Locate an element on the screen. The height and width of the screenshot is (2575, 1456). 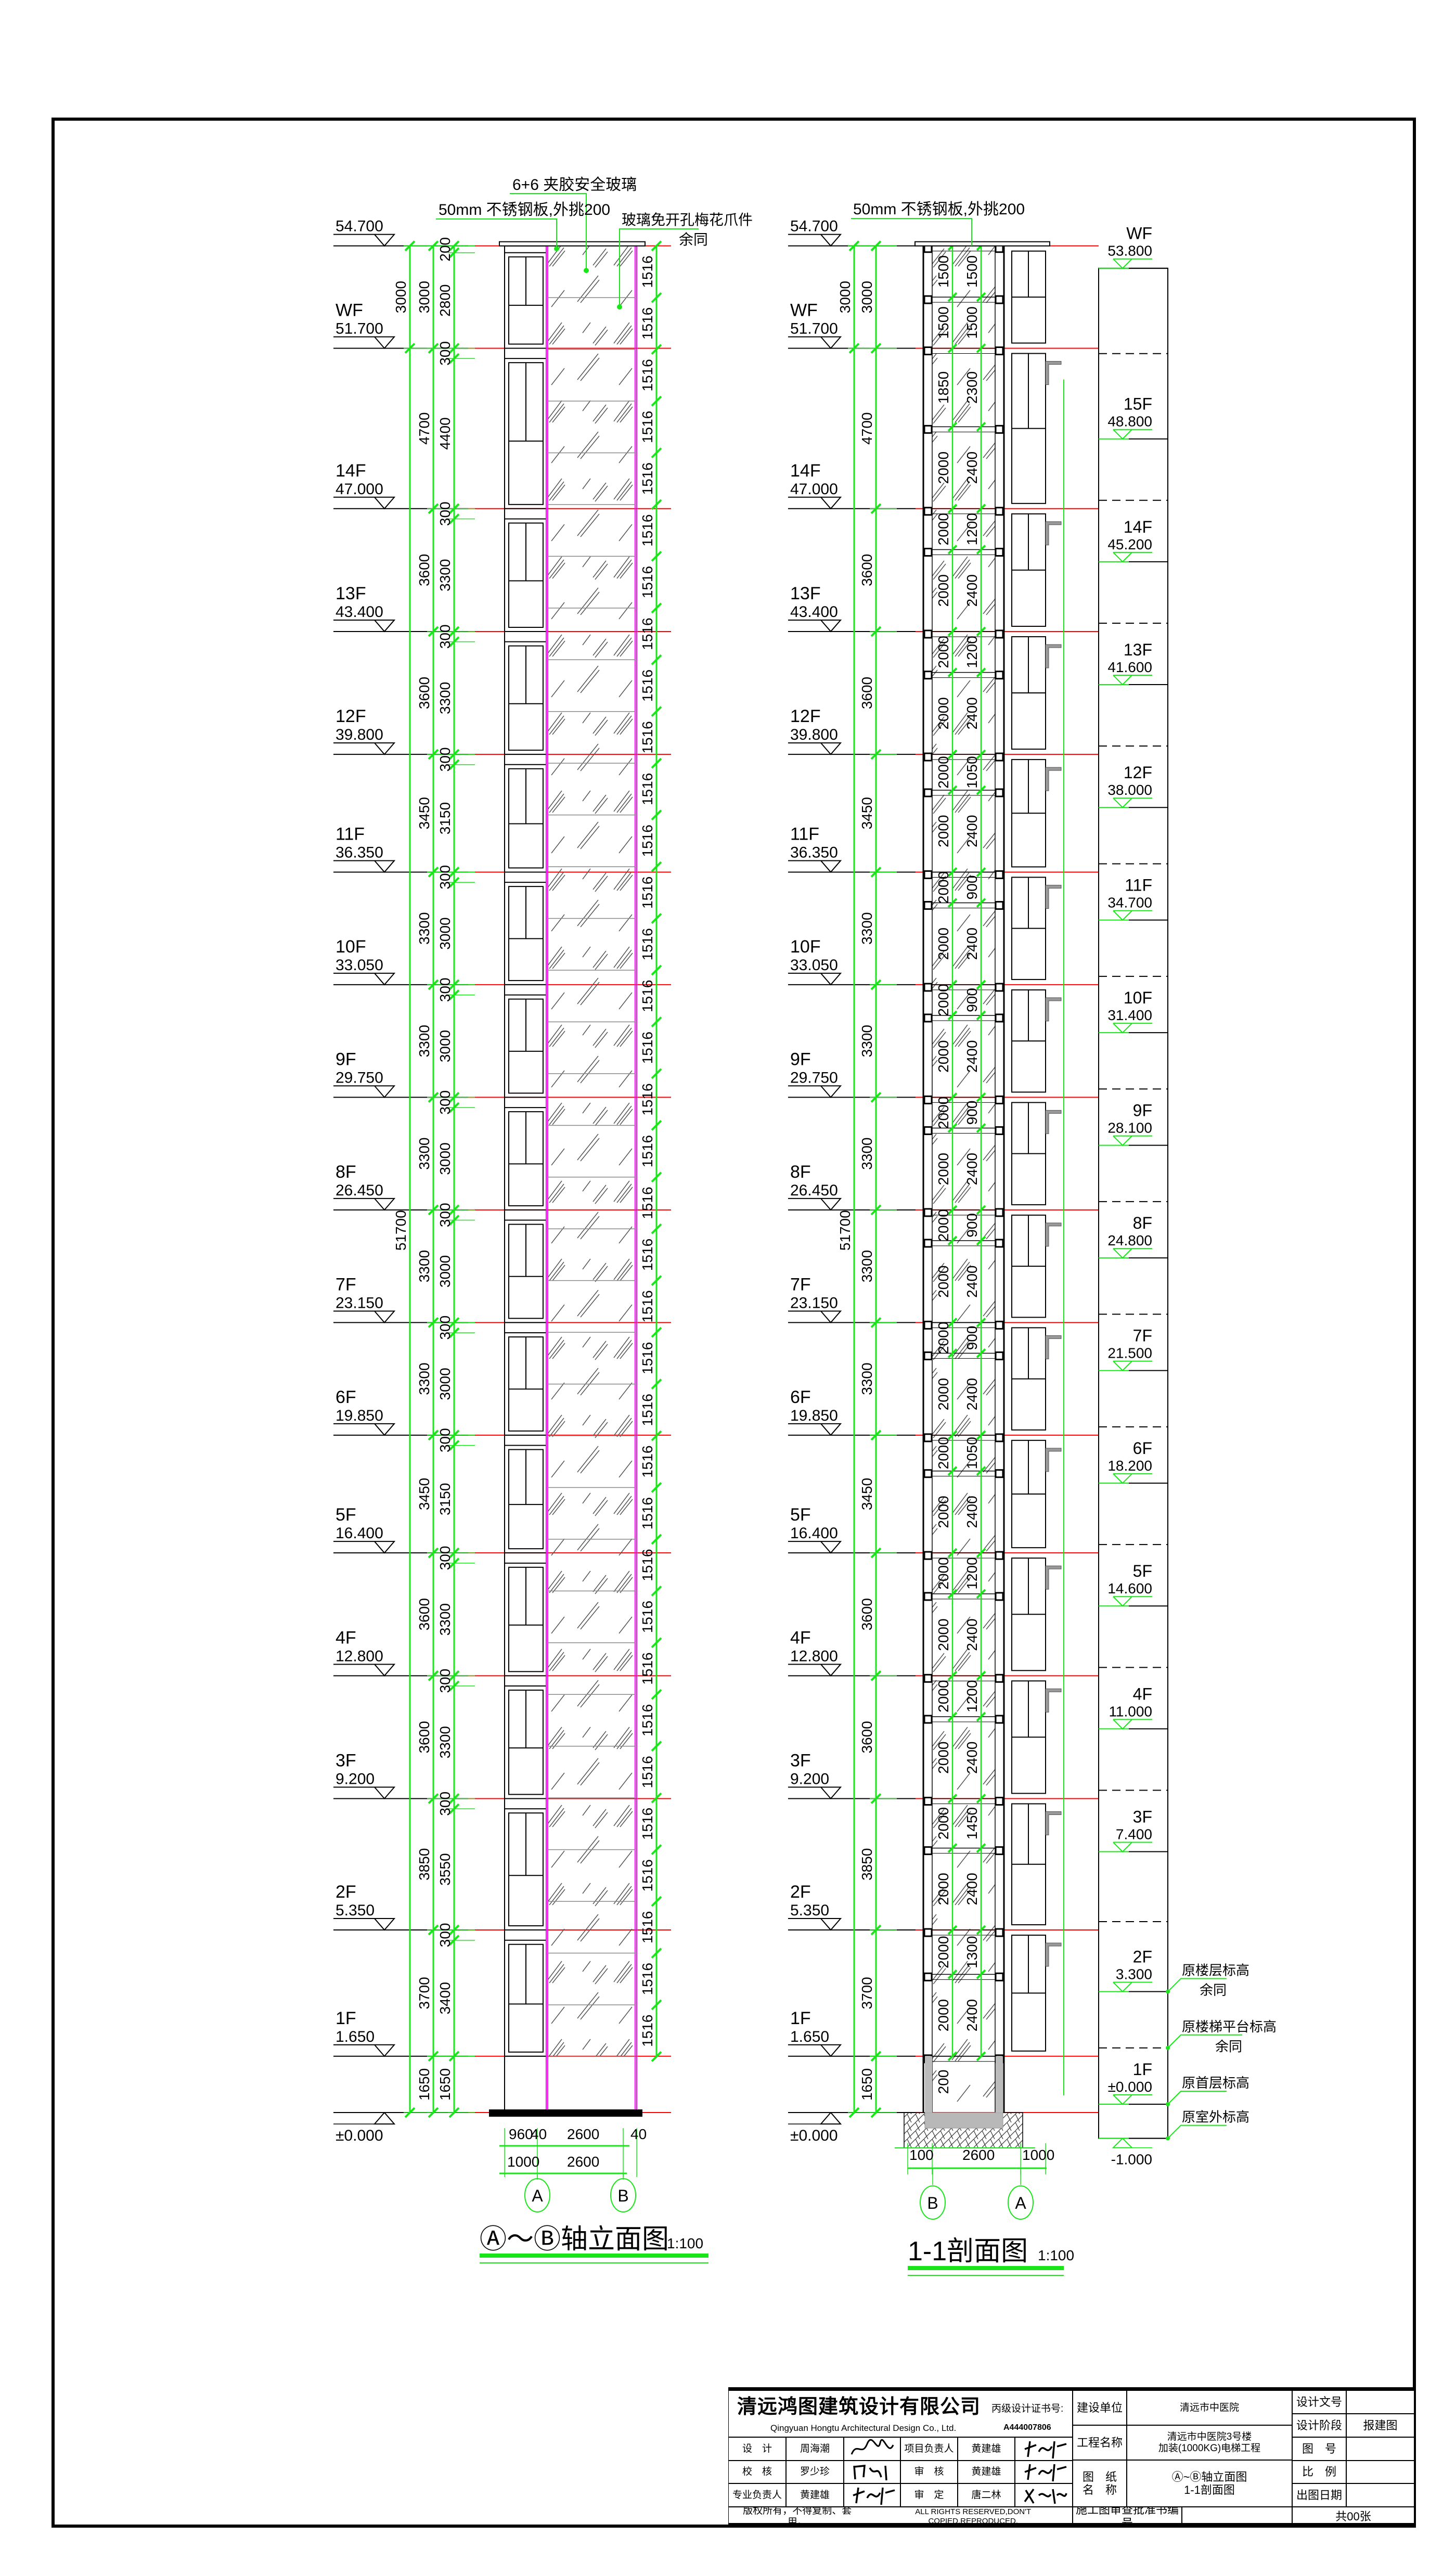
level-value: 19.850 is located at coordinates (814, 1415).